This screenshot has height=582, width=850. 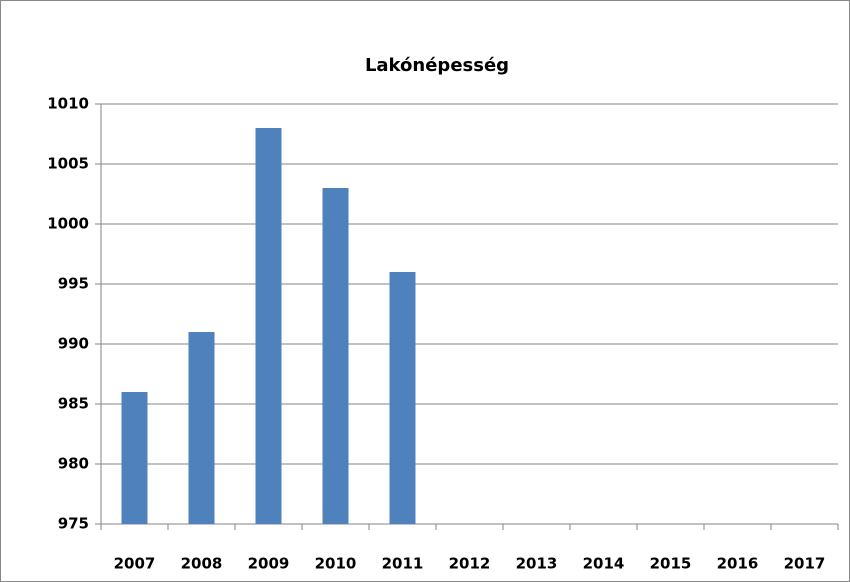 What do you see at coordinates (68, 224) in the screenshot?
I see `y-tick-label: 1000` at bounding box center [68, 224].